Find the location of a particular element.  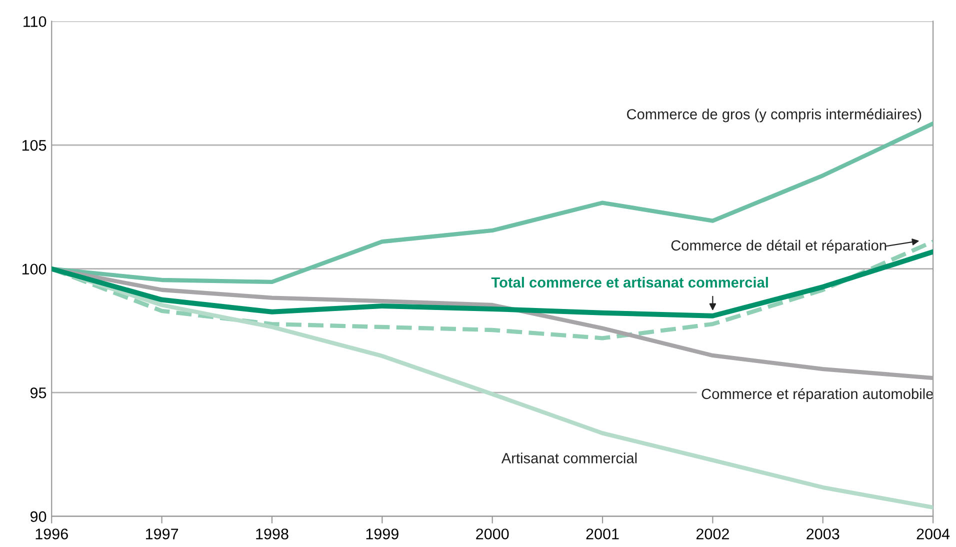

x-tick-label: 2001 is located at coordinates (602, 534).